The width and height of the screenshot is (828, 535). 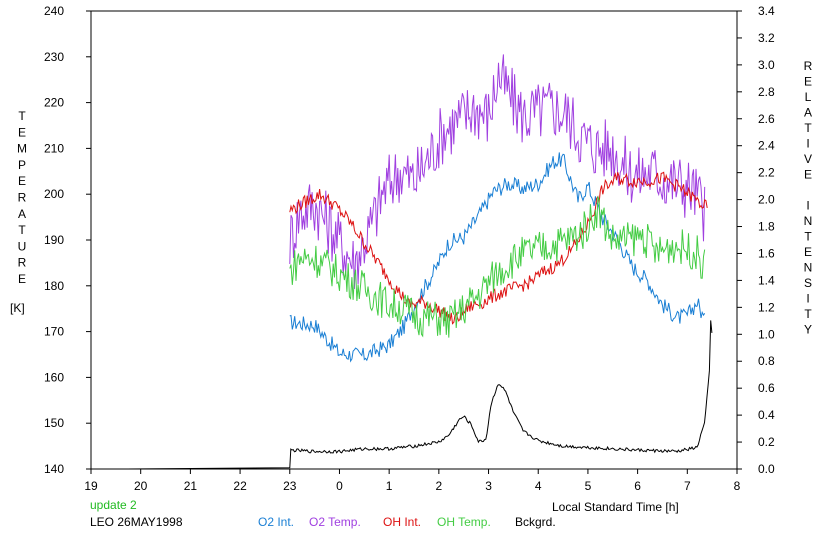 What do you see at coordinates (240, 486) in the screenshot?
I see `x-tick-label: 22` at bounding box center [240, 486].